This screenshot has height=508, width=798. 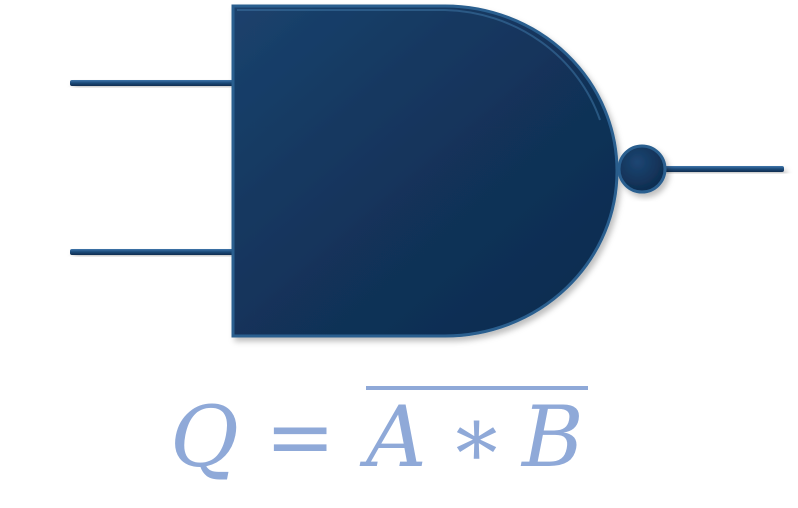 I want to click on boolean-formula: Q = A ∗ B, so click(x=379, y=436).